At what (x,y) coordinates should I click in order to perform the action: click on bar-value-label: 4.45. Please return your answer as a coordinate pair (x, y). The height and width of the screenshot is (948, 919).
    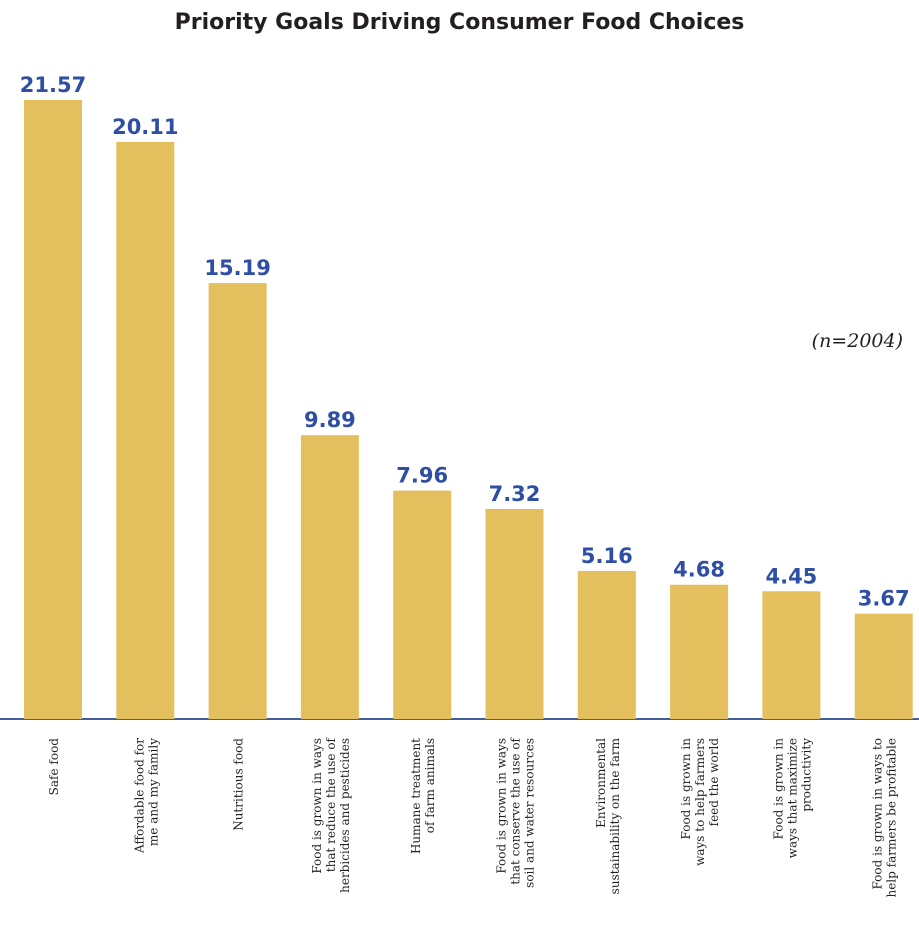
    Looking at the image, I should click on (791, 576).